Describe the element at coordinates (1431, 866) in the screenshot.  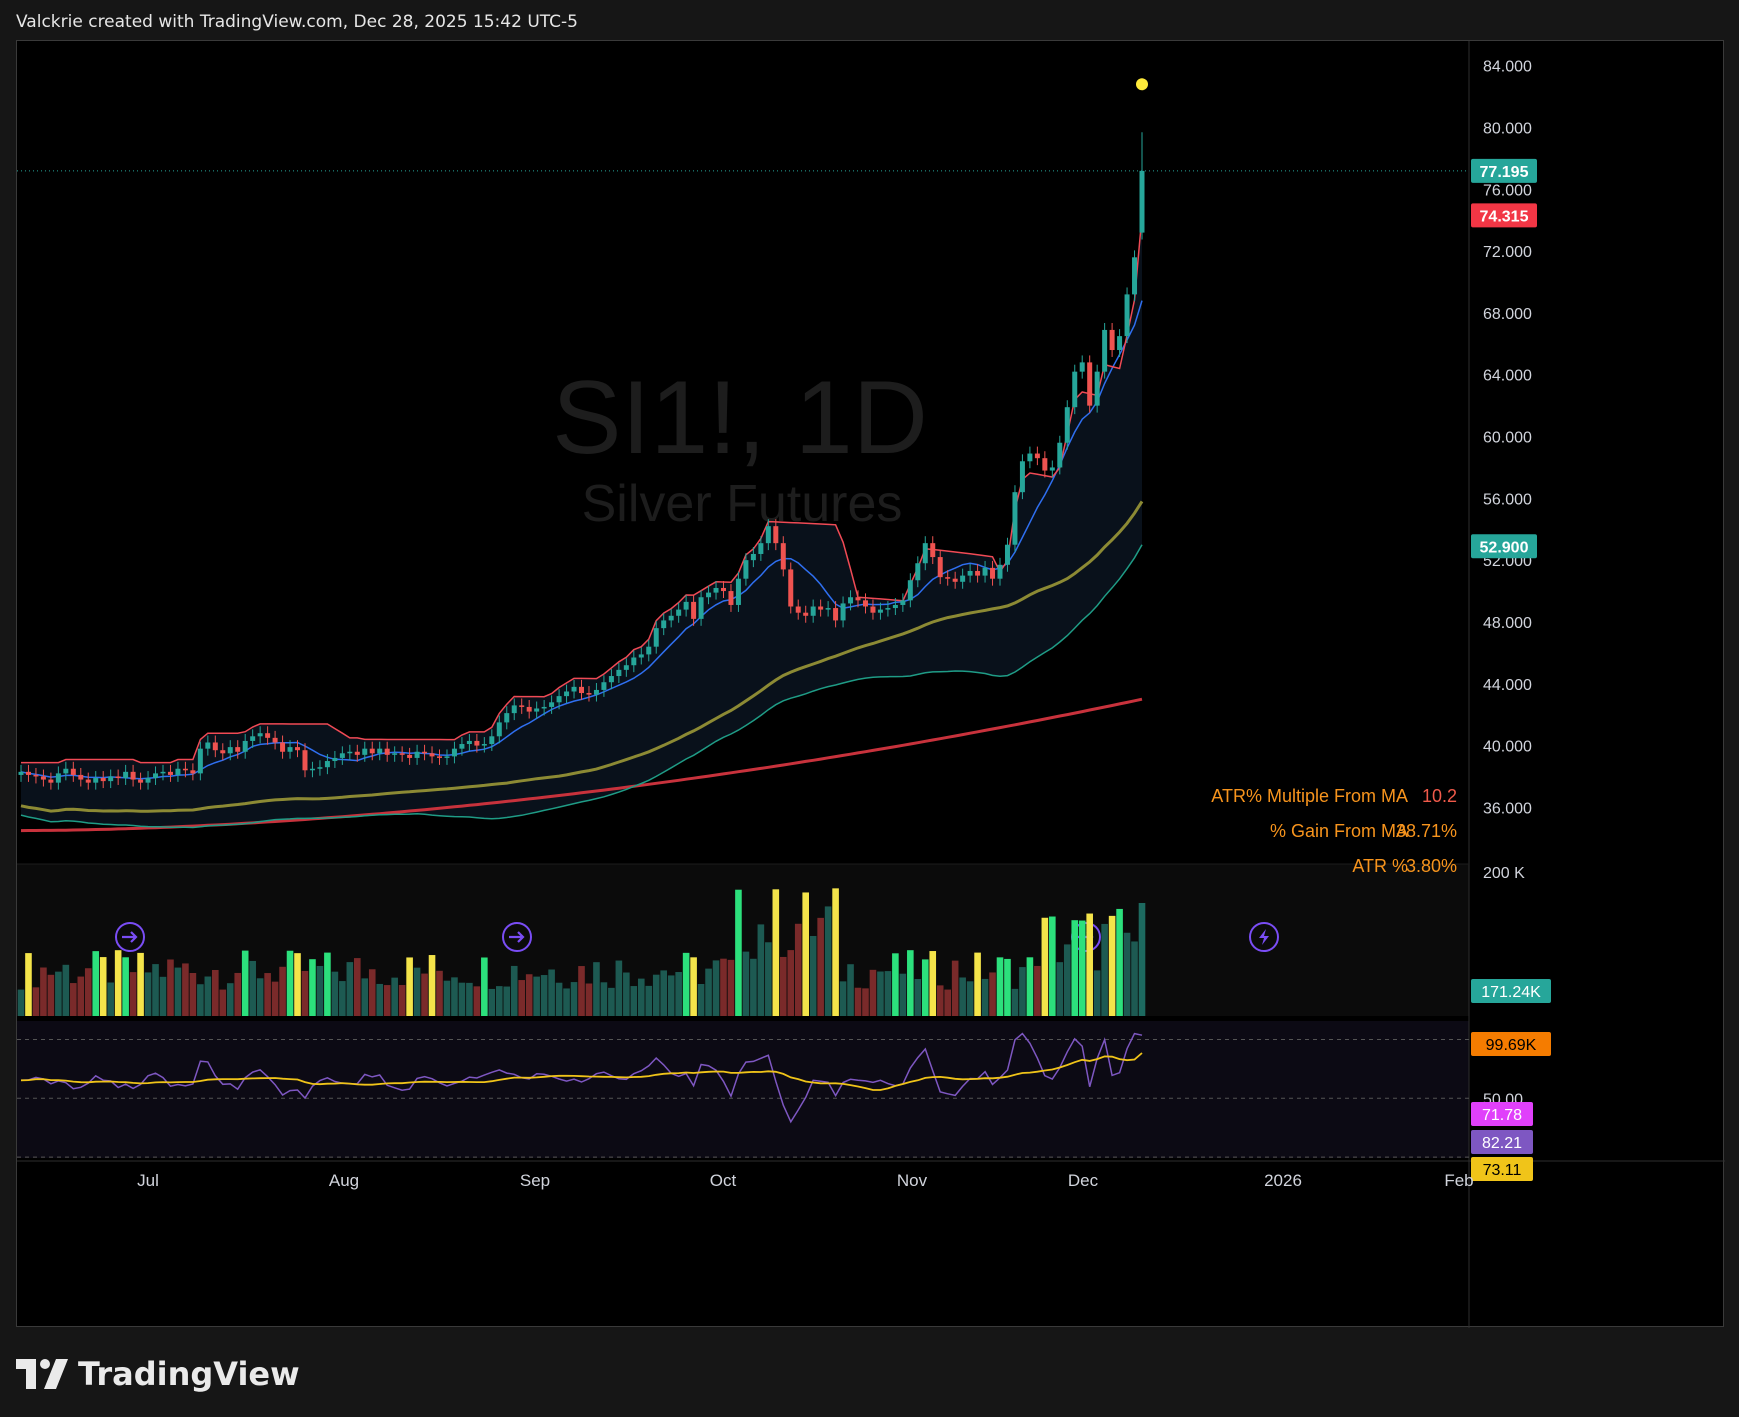
I see `info-table-value: 3.80%` at that location.